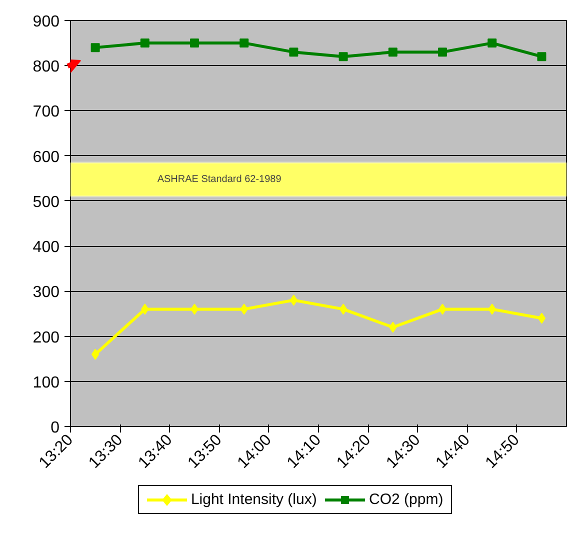 This screenshot has height=547, width=587. Describe the element at coordinates (46, 383) in the screenshot. I see `y-tick-label: 100` at that location.